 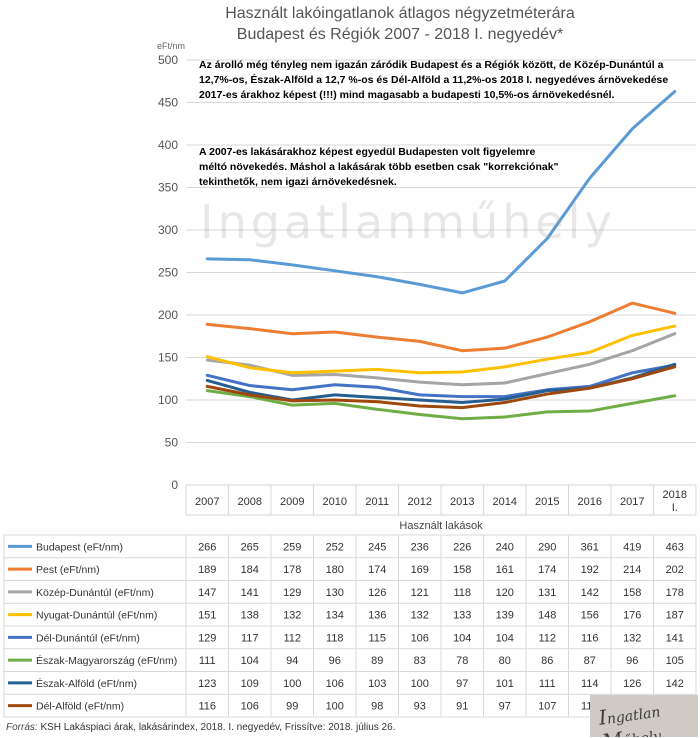 I want to click on data-table-value: 202, so click(x=675, y=570).